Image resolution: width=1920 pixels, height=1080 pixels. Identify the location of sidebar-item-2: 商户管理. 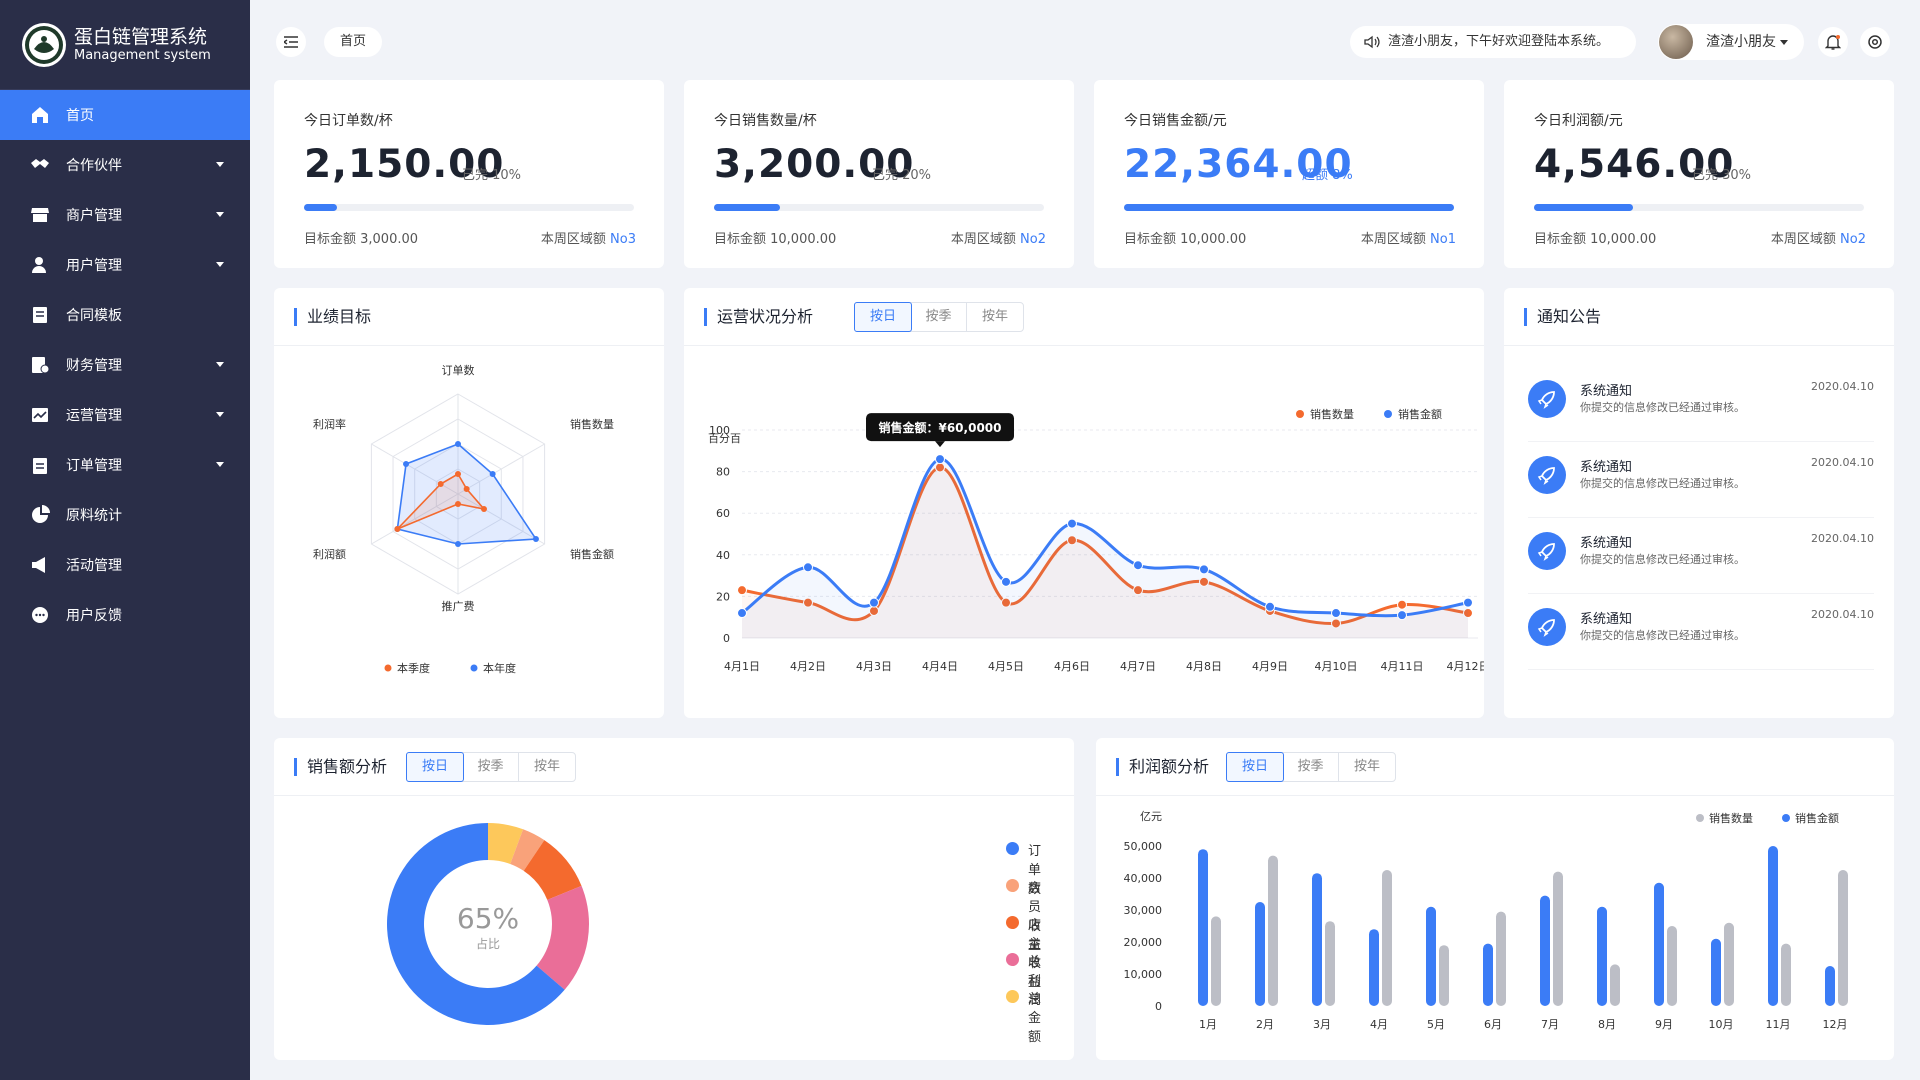
(125, 215).